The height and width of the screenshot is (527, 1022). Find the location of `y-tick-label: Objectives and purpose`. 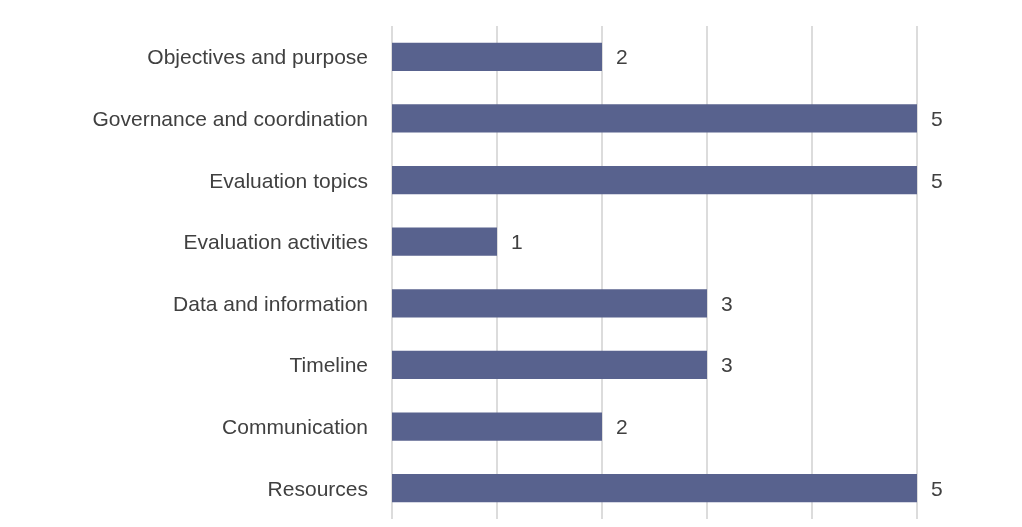

y-tick-label: Objectives and purpose is located at coordinates (257, 57).